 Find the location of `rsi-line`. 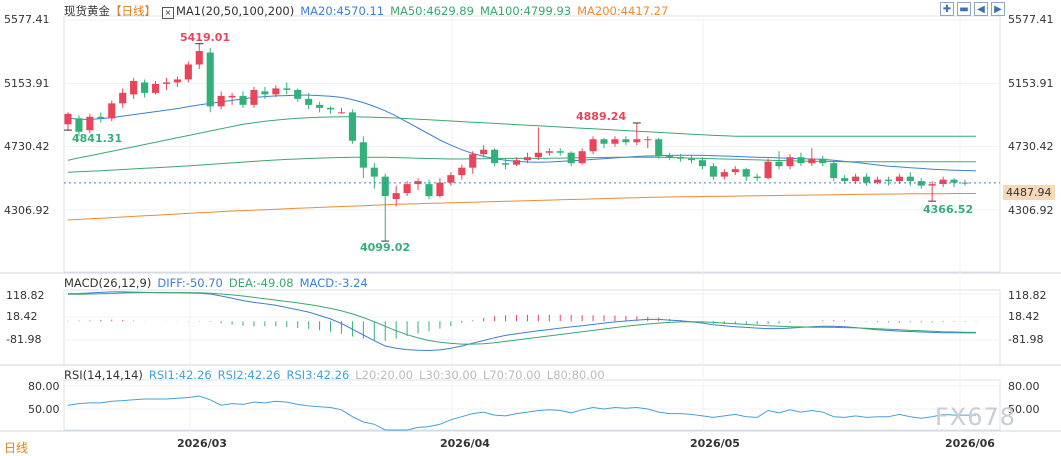

rsi-line is located at coordinates (521, 413).